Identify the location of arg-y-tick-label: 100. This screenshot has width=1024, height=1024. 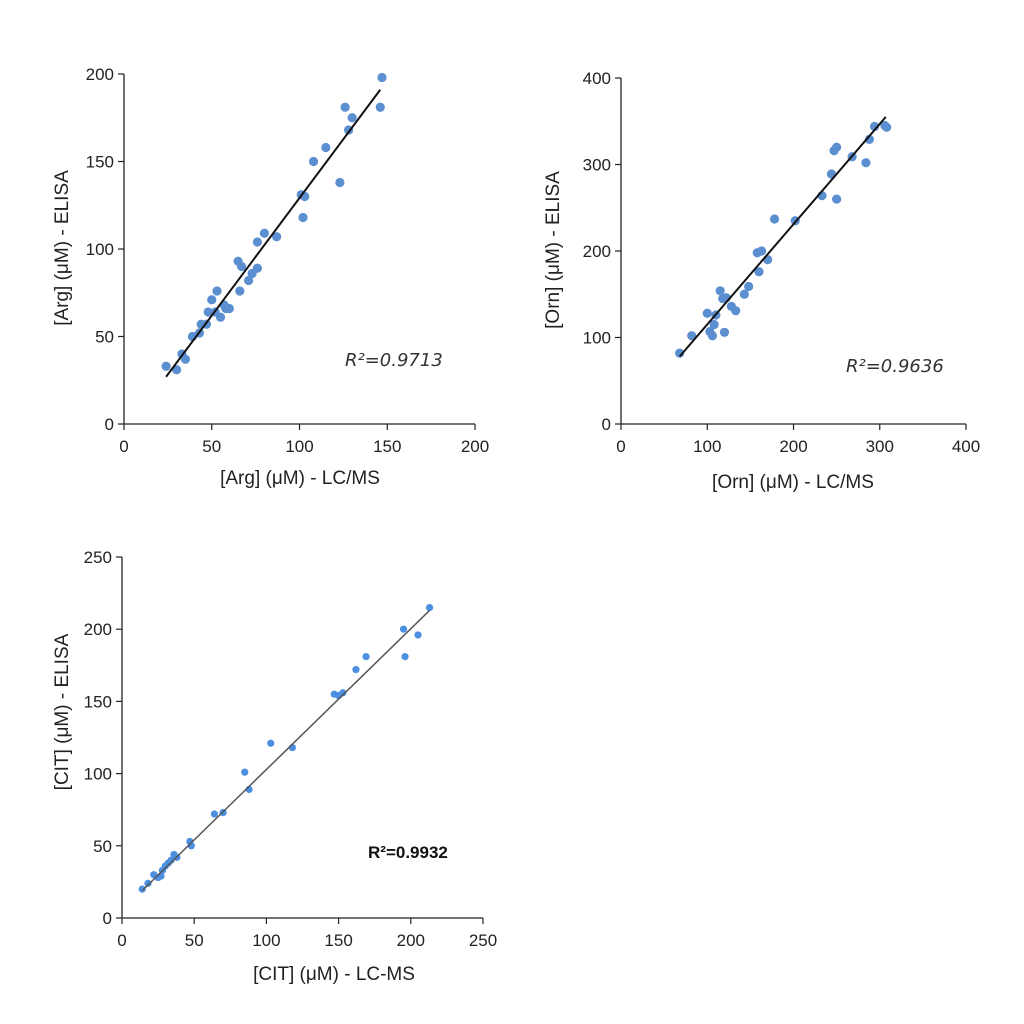
(100, 249).